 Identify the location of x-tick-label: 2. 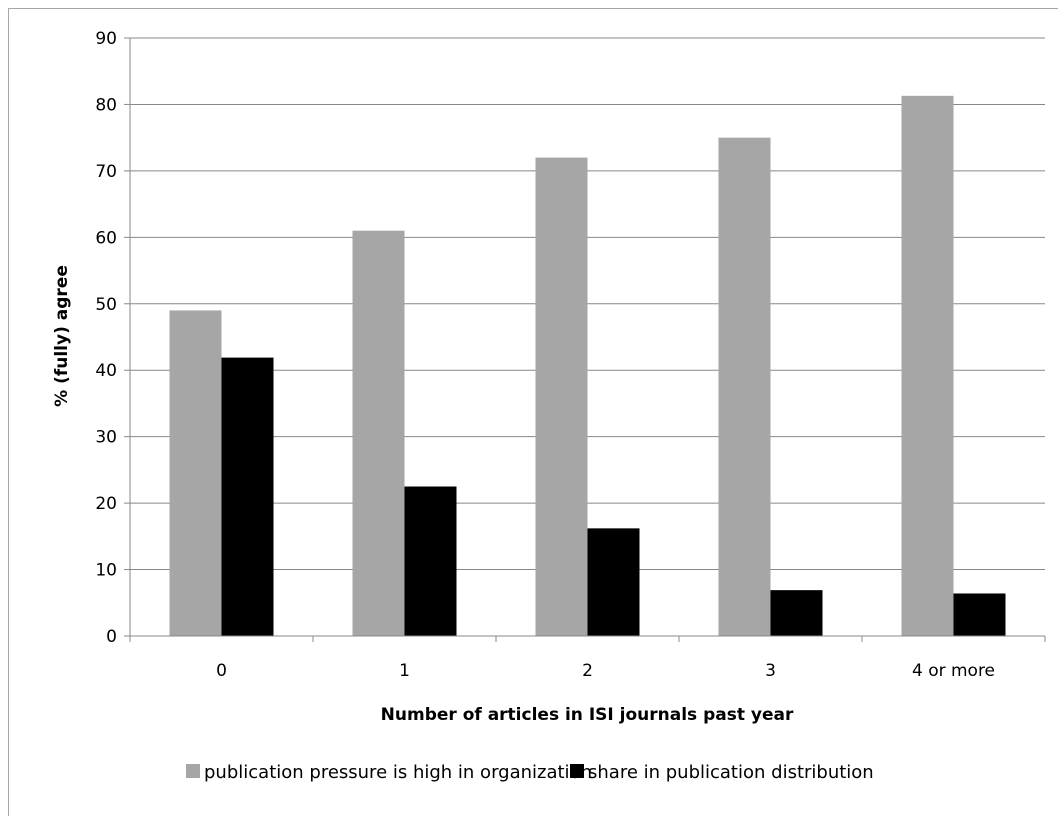
(587, 671).